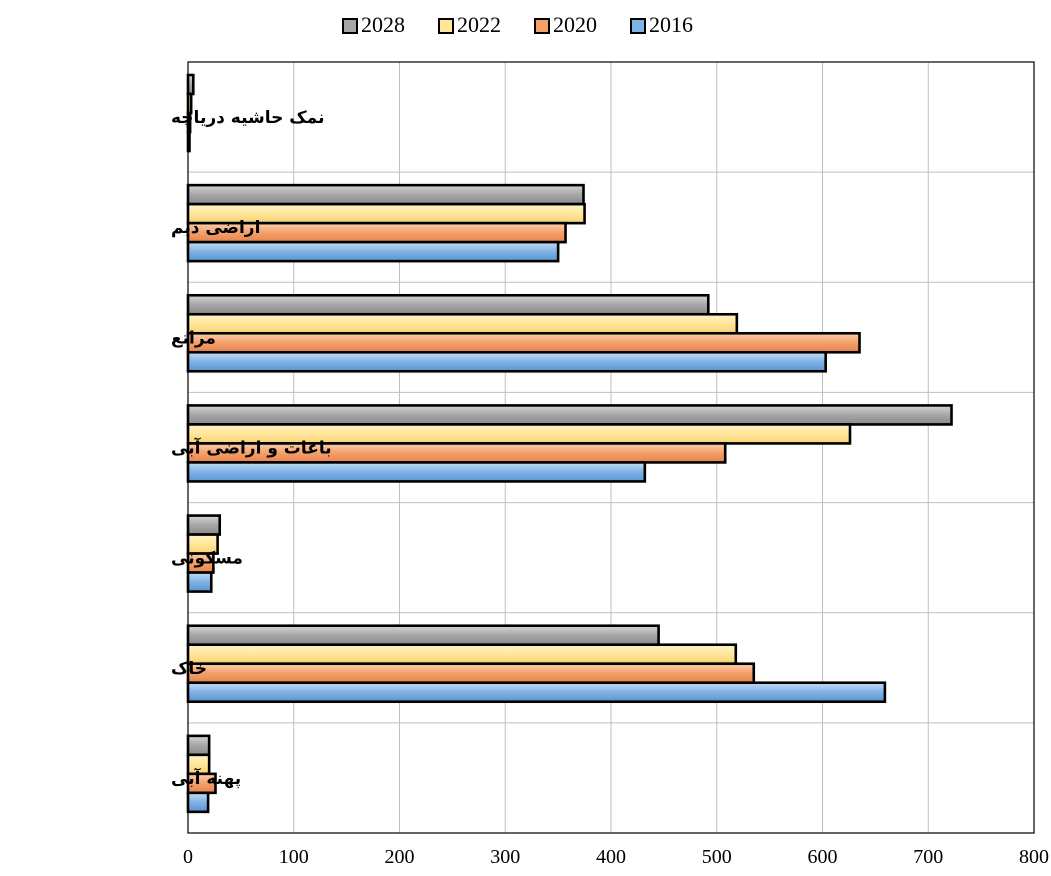  Describe the element at coordinates (517, 24) in the screenshot. I see `legend: 2028 2022 2020 2016` at that location.